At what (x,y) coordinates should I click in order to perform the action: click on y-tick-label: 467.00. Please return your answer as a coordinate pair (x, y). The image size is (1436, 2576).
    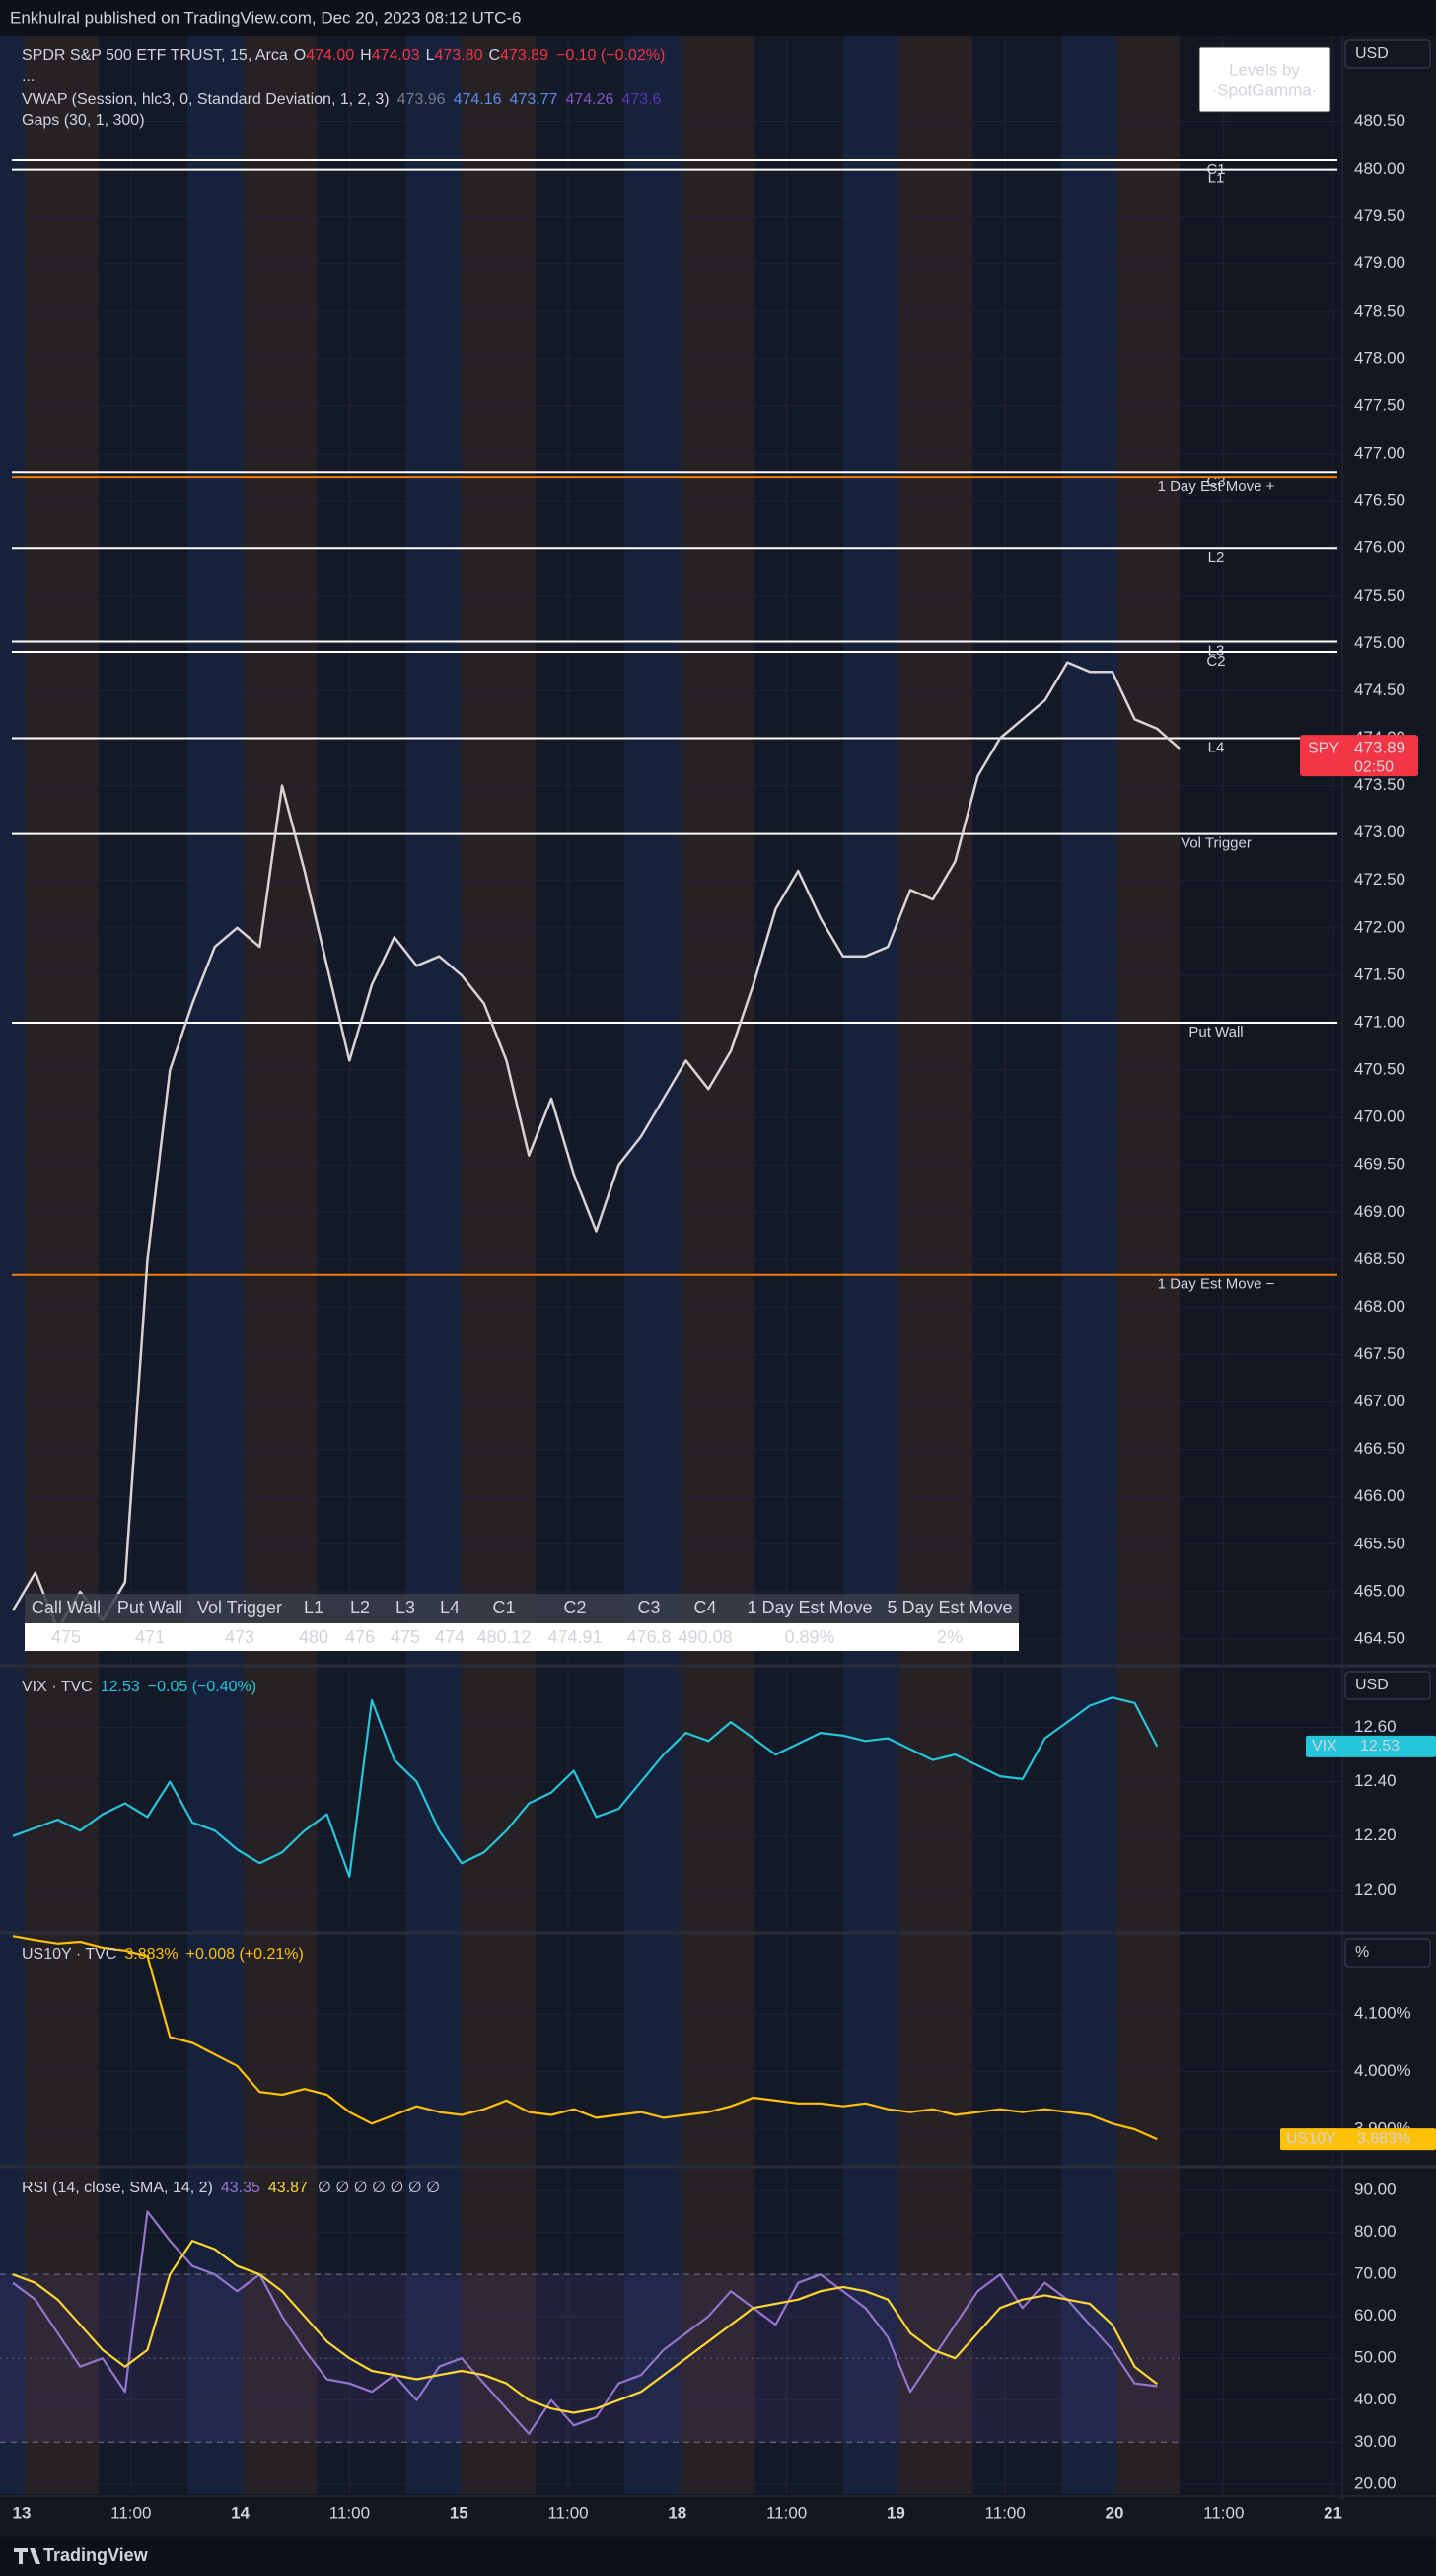
    Looking at the image, I should click on (1379, 1401).